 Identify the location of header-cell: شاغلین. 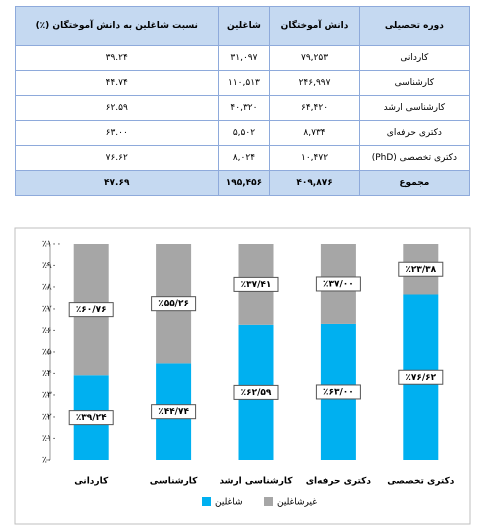
(244, 26).